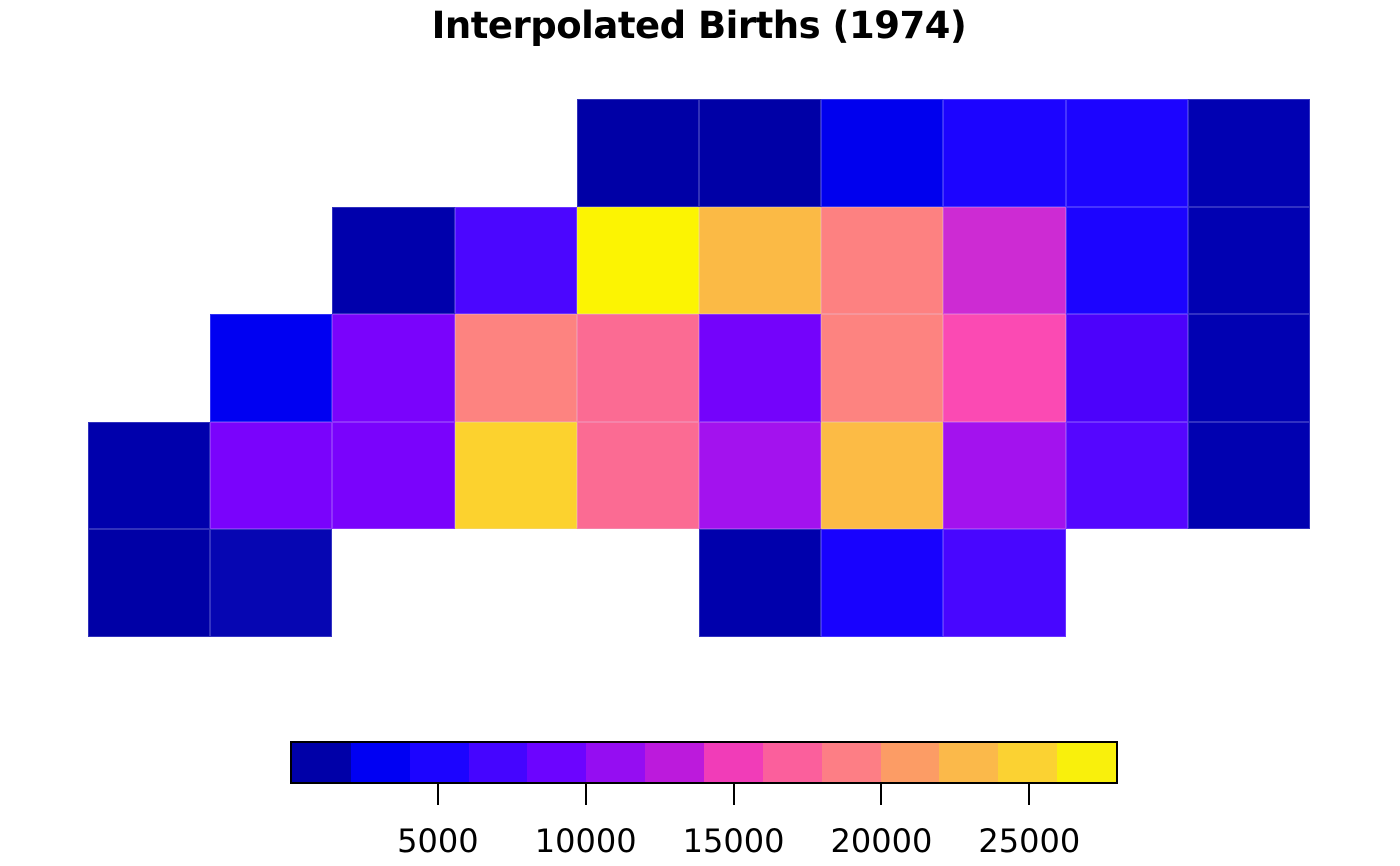  What do you see at coordinates (149, 475) in the screenshot?
I see `heatmap-cell-r3-c0` at bounding box center [149, 475].